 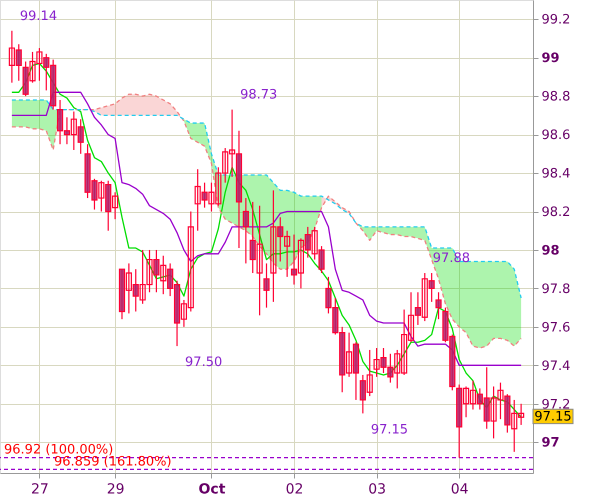 I want to click on annotation: 99.14, so click(x=39, y=16).